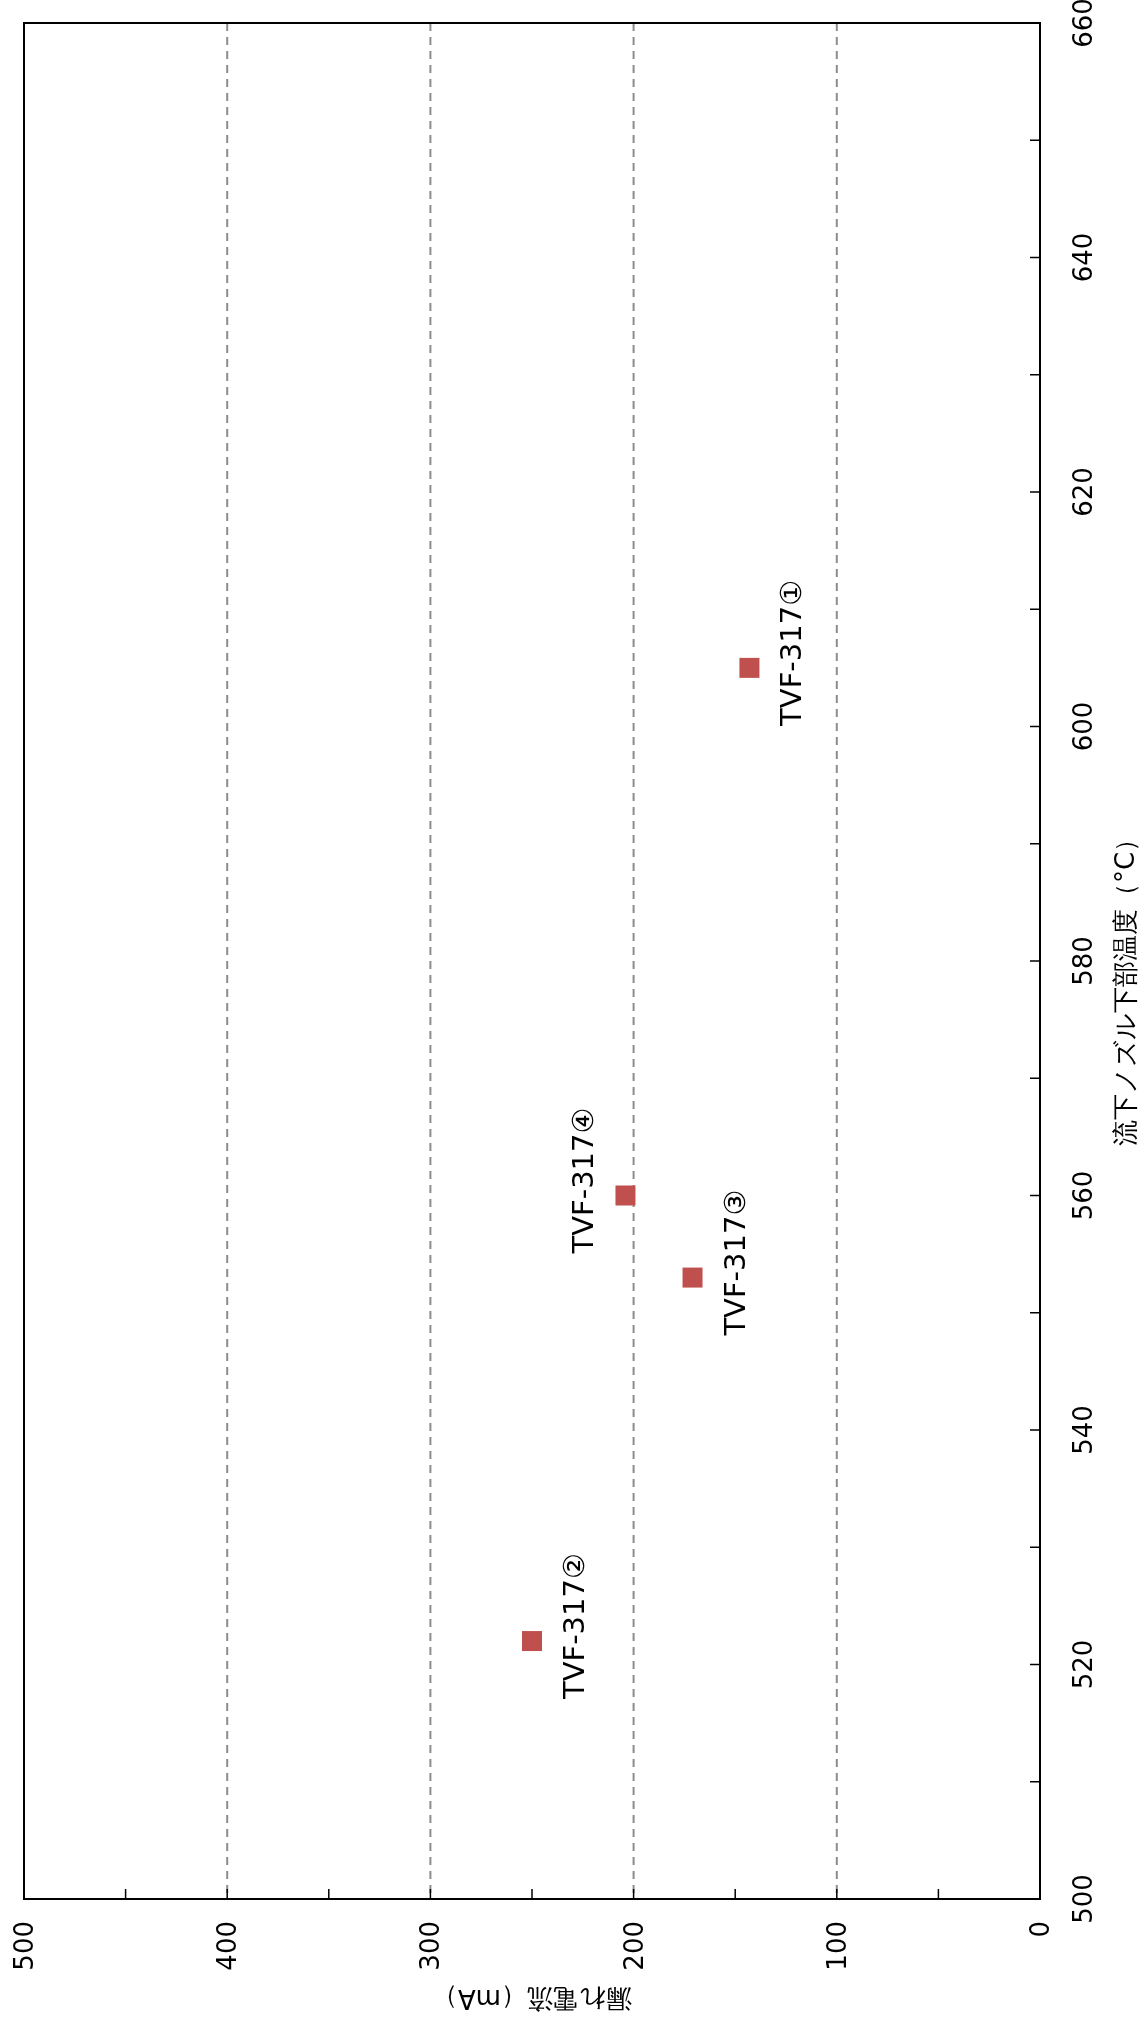 The width and height of the screenshot is (1141, 2035). Describe the element at coordinates (734, 1263) in the screenshot. I see `annotation: TVF-317③` at that location.